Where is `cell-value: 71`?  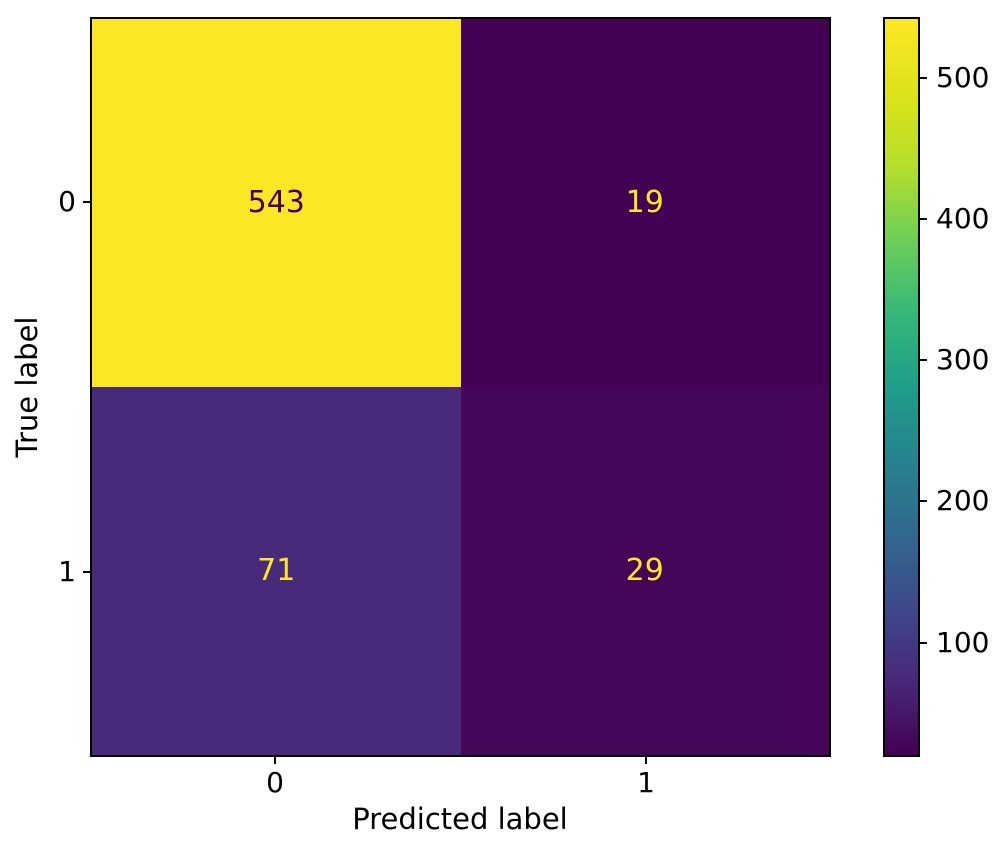
cell-value: 71 is located at coordinates (276, 570).